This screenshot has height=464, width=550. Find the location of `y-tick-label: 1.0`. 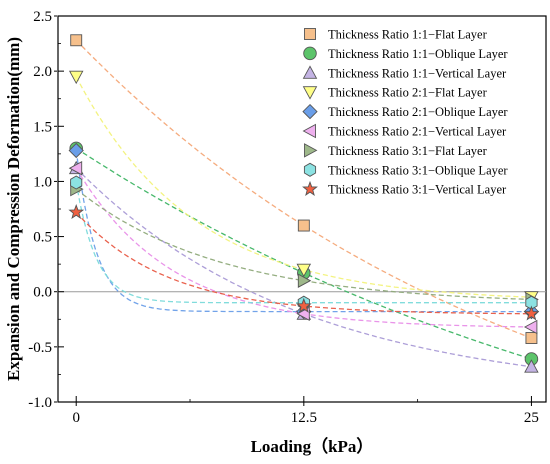

y-tick-label: 1.0 is located at coordinates (42, 182).